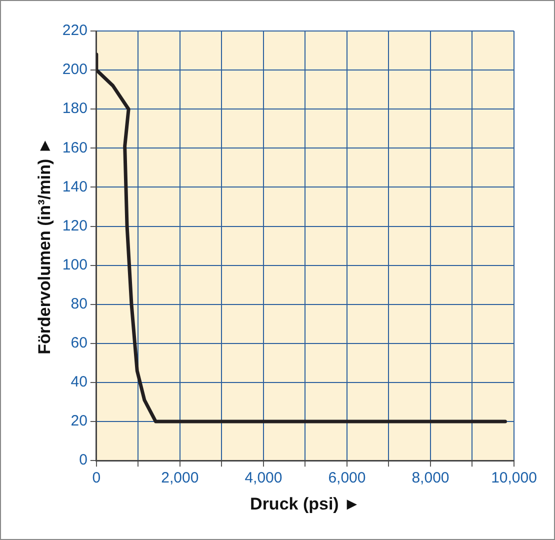  What do you see at coordinates (79, 304) in the screenshot?
I see `y-tick-label: 80` at bounding box center [79, 304].